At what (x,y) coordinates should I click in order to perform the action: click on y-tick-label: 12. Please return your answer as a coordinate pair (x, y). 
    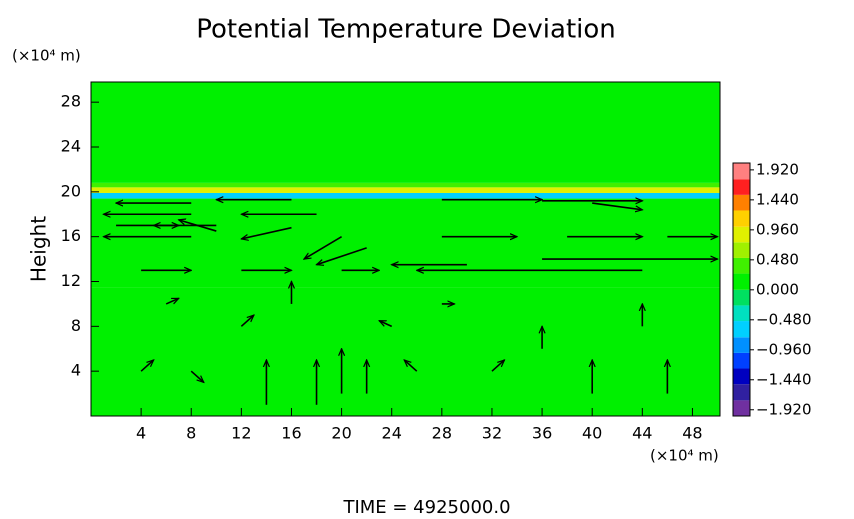
    Looking at the image, I should click on (71, 280).